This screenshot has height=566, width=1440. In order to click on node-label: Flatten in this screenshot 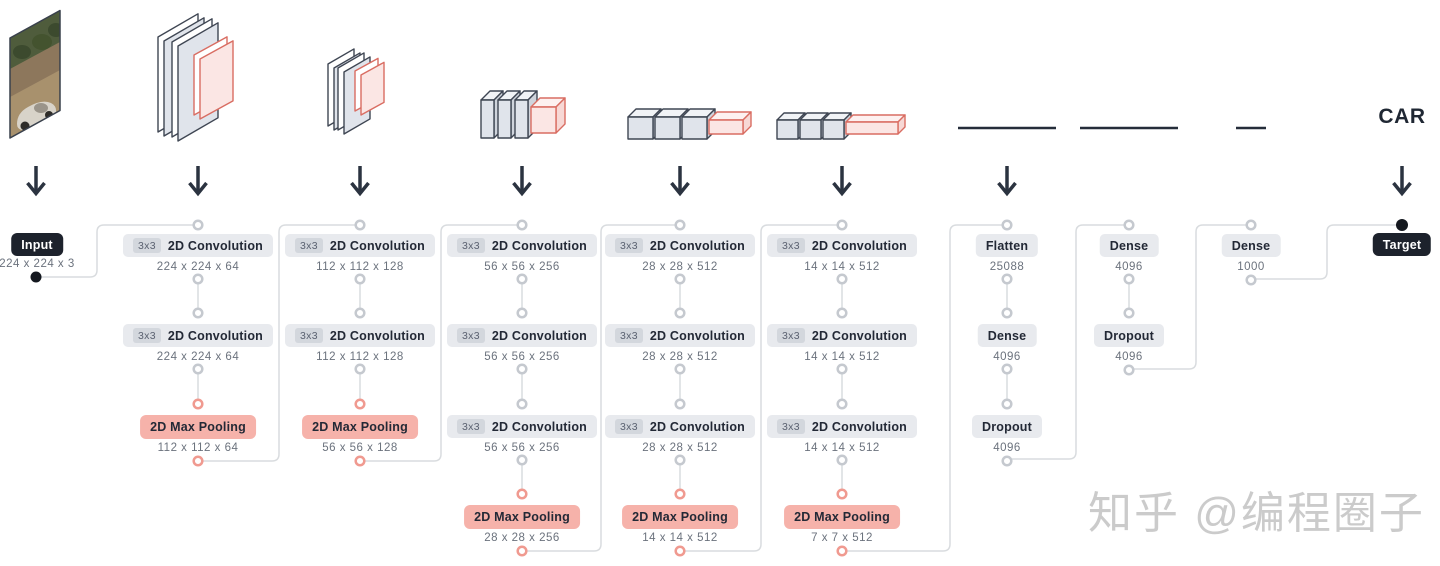, I will do `click(1007, 245)`.